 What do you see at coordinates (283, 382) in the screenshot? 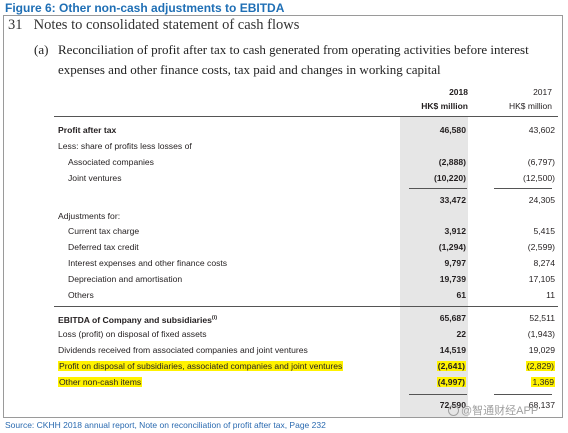
I see `table-row-highlighted: Other non-cash items (4,997) 1,369` at bounding box center [283, 382].